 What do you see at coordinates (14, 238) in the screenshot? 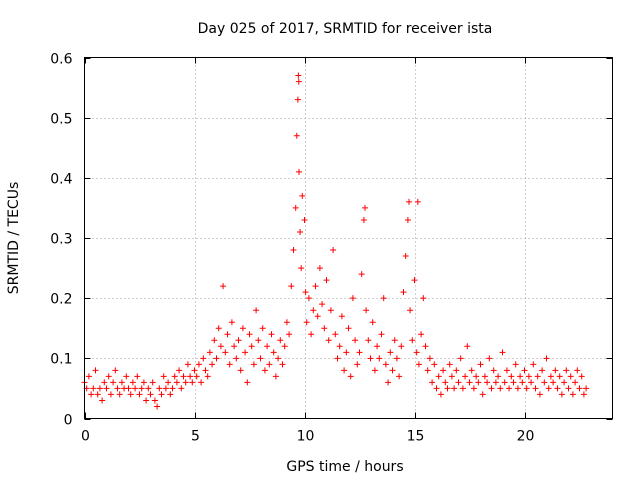
I see `y-axis-title: SRMTID / TECUs` at bounding box center [14, 238].